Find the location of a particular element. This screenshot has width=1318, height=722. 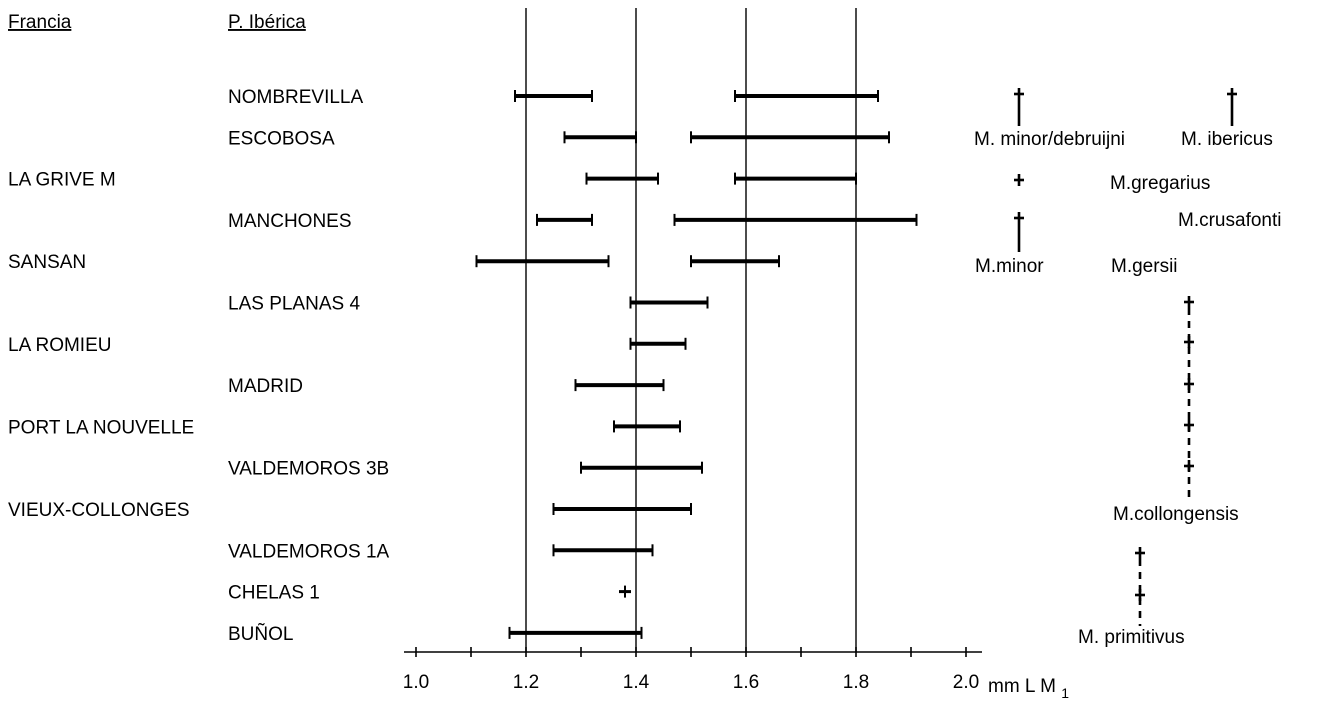

row-las-planas-4: LAS PLANAS 4 is located at coordinates (468, 304).